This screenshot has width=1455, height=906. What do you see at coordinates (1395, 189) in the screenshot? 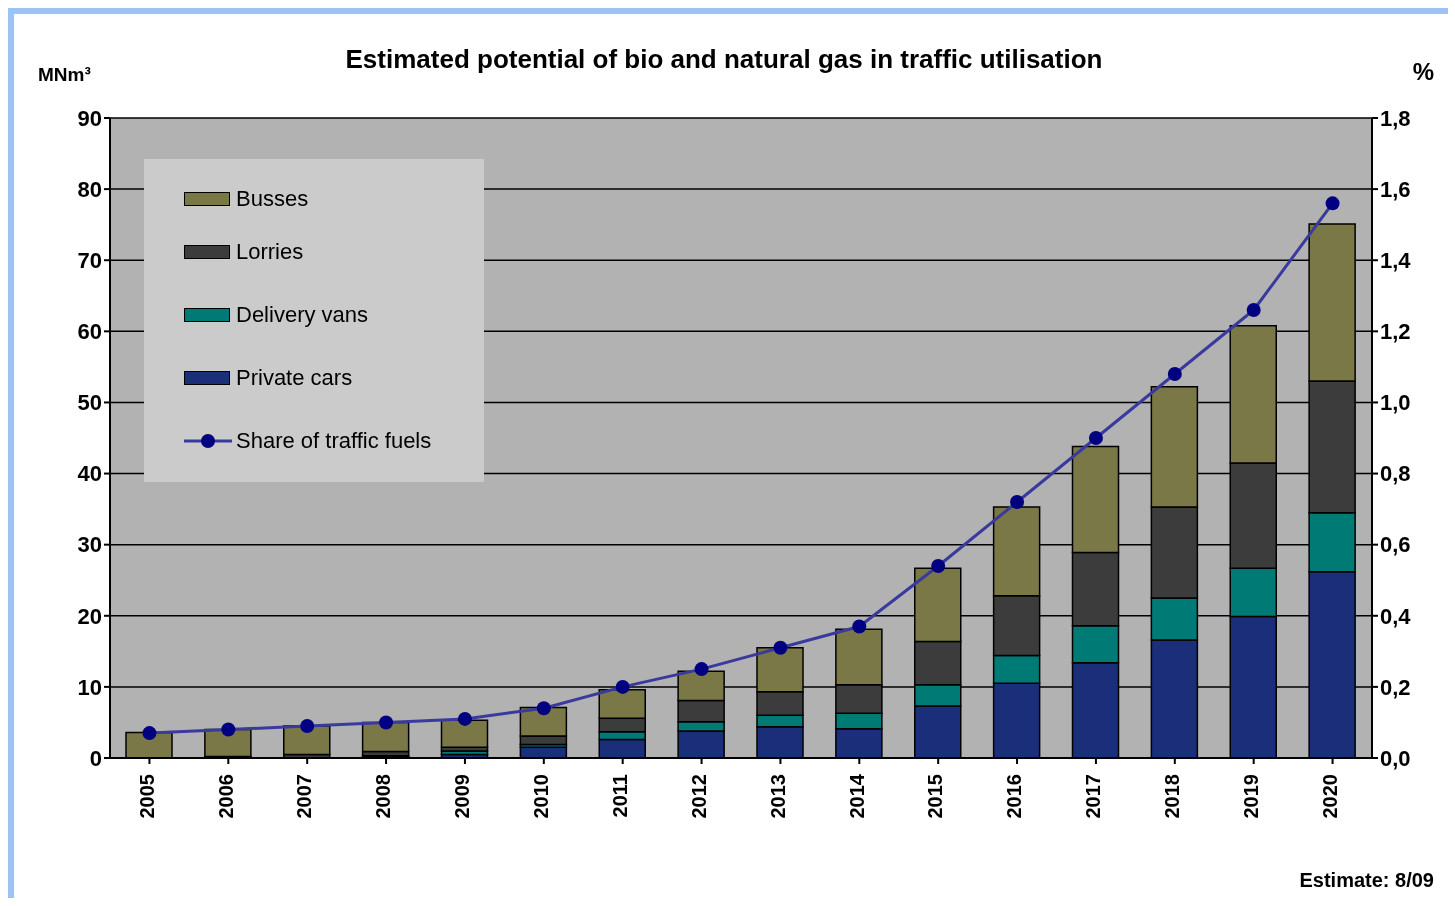
I see `y2-tick-label: 1,6` at bounding box center [1395, 189].